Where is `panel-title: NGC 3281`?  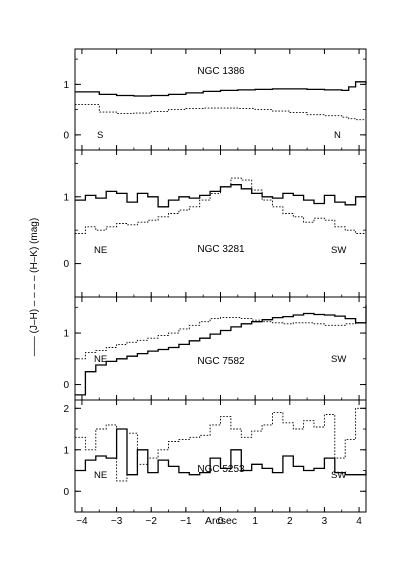 panel-title: NGC 3281 is located at coordinates (221, 249).